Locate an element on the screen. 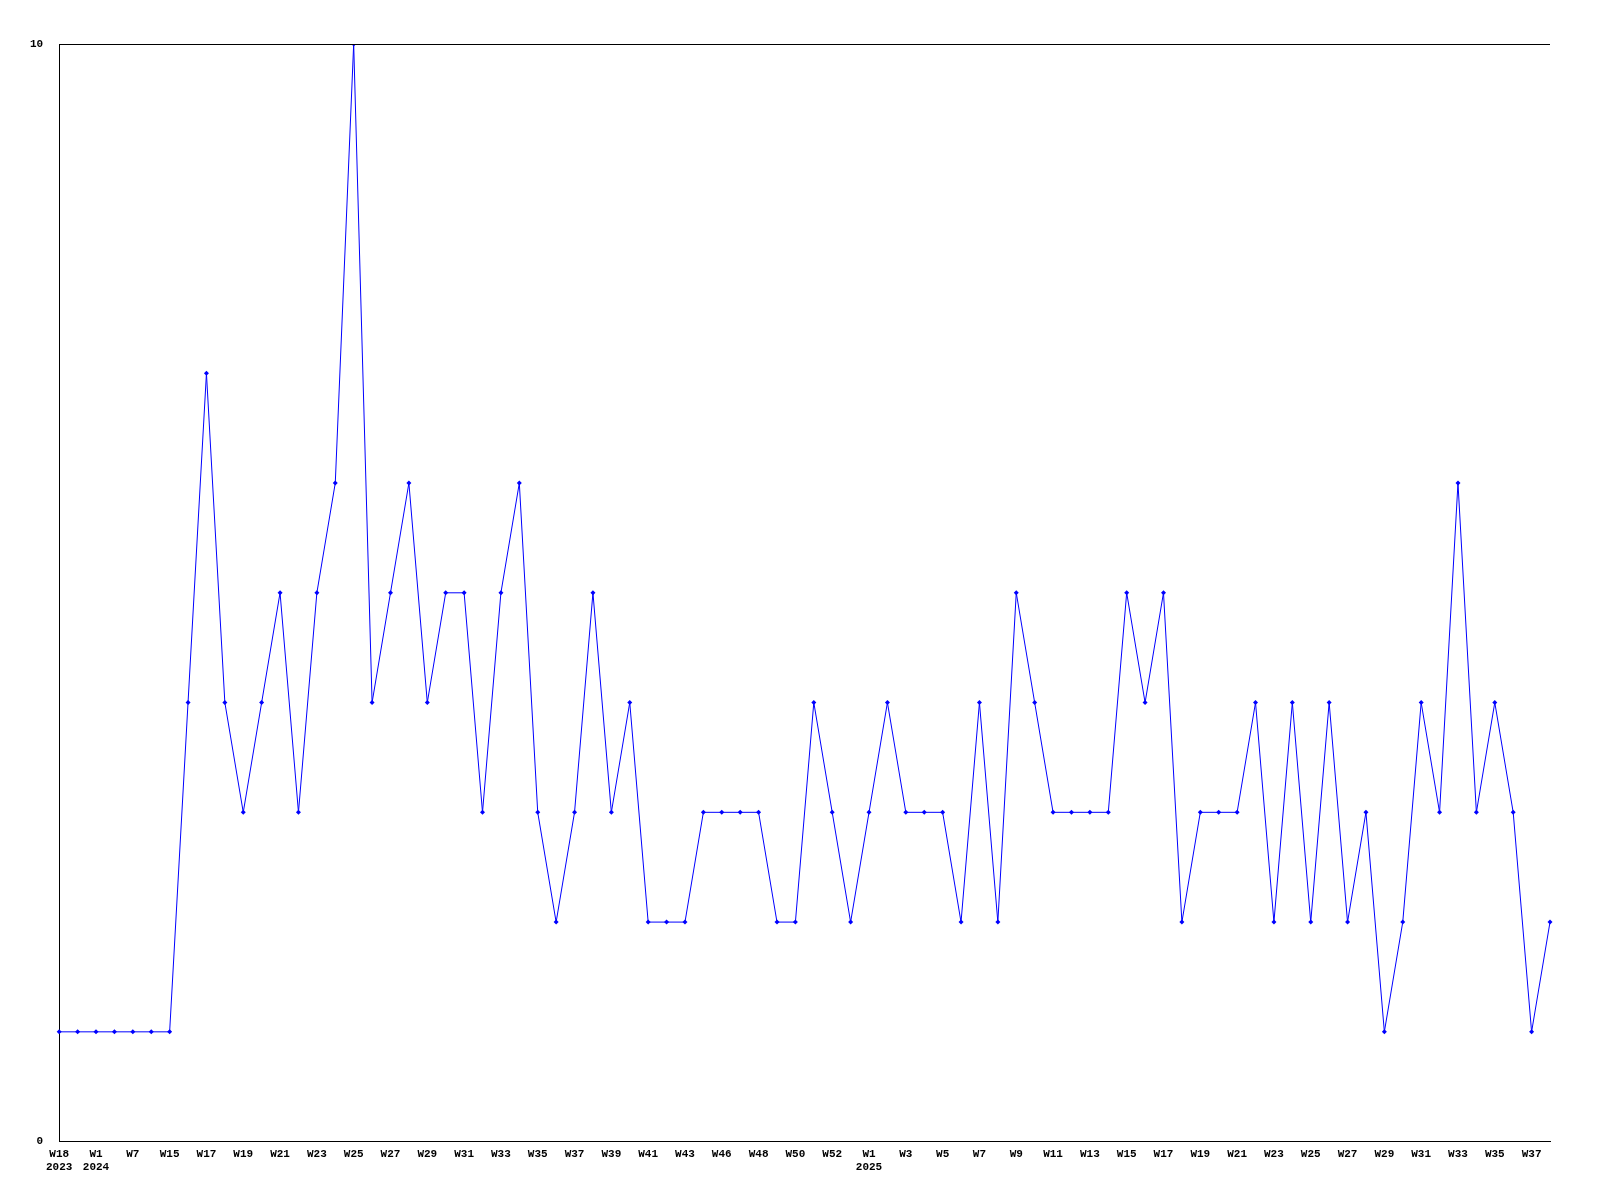  y-tick-label: 0 is located at coordinates (40, 1141).